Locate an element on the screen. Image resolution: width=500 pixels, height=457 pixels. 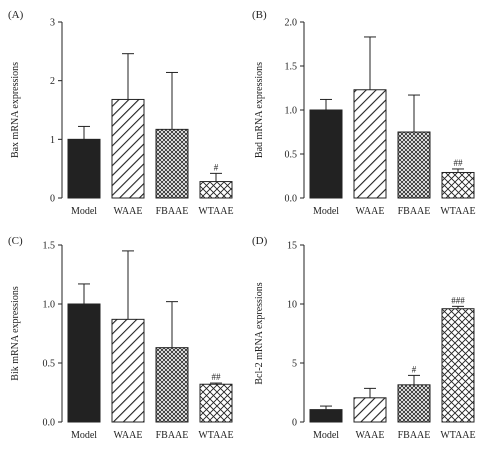
y-tick-label: 1 is located at coordinates (52, 140).